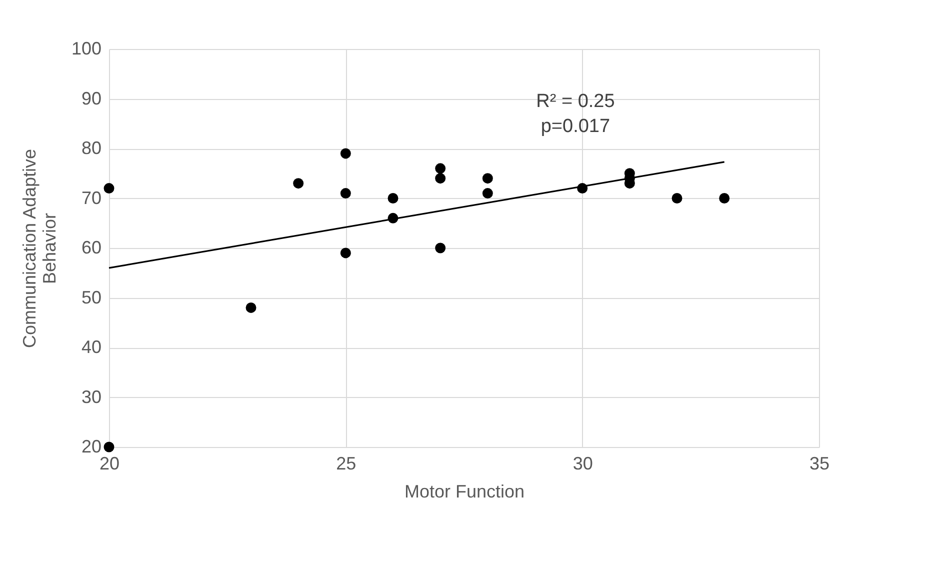  What do you see at coordinates (91, 297) in the screenshot?
I see `y-tick-label: 50` at bounding box center [91, 297].